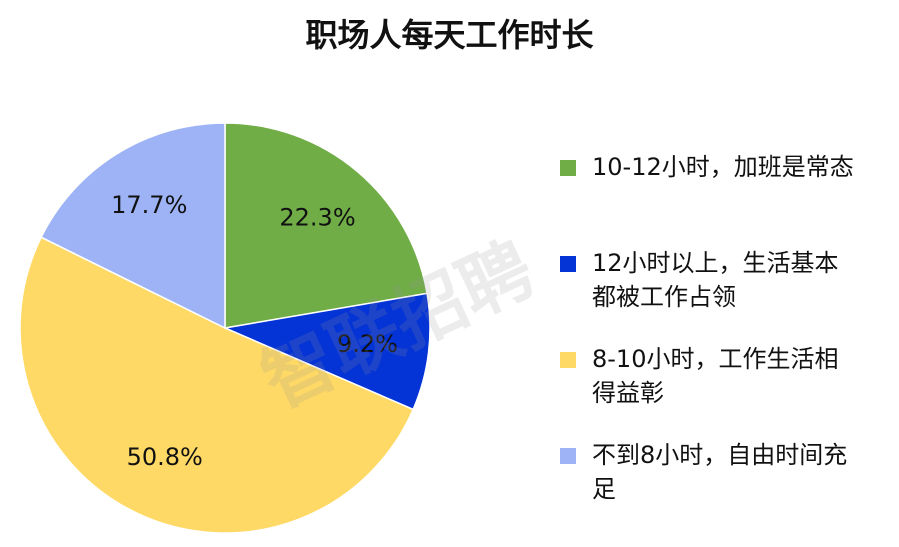  I want to click on legend-label: 不到8小时，自由时间充足, so click(720, 472).